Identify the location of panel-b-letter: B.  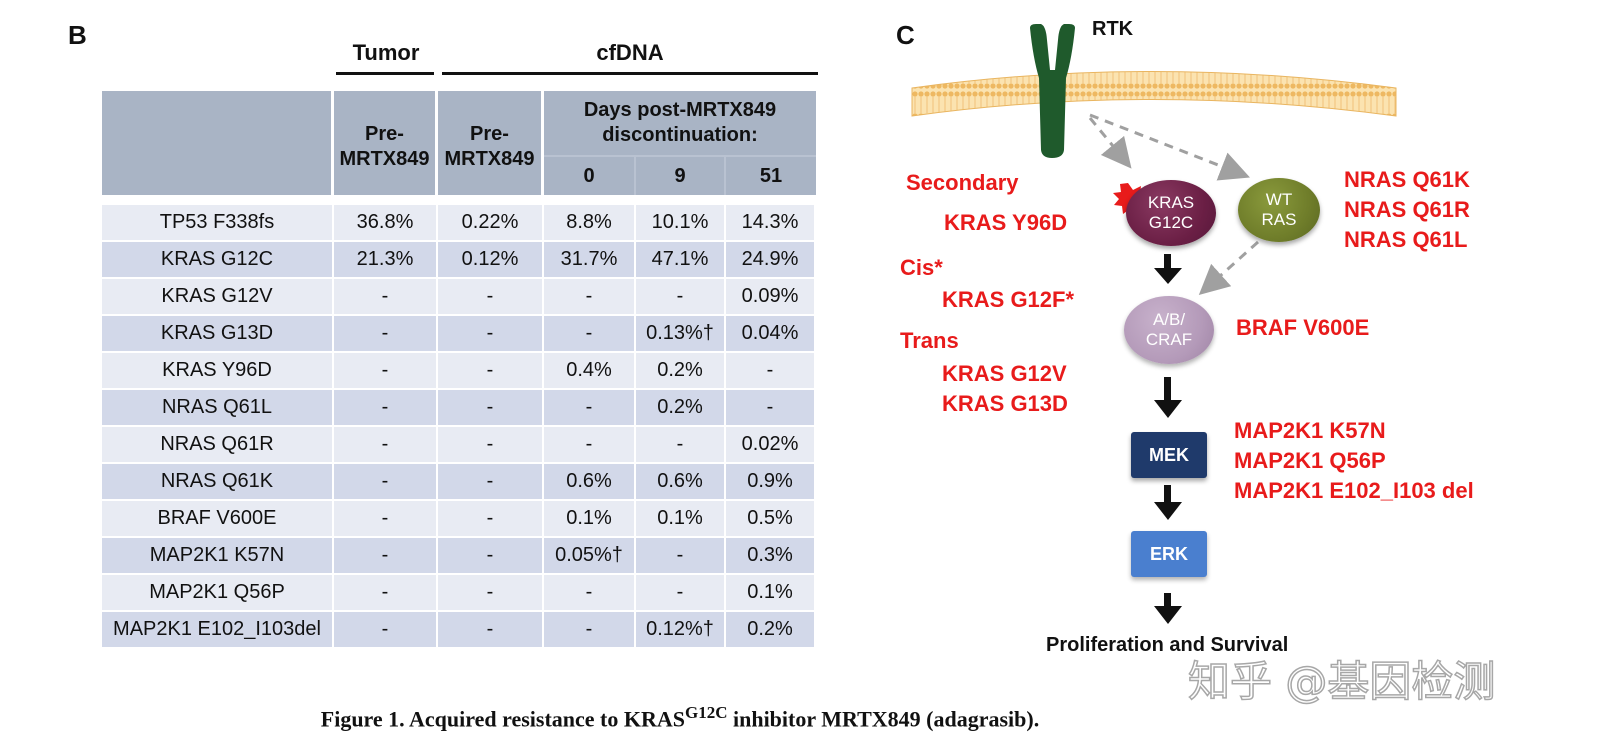
(77, 35).